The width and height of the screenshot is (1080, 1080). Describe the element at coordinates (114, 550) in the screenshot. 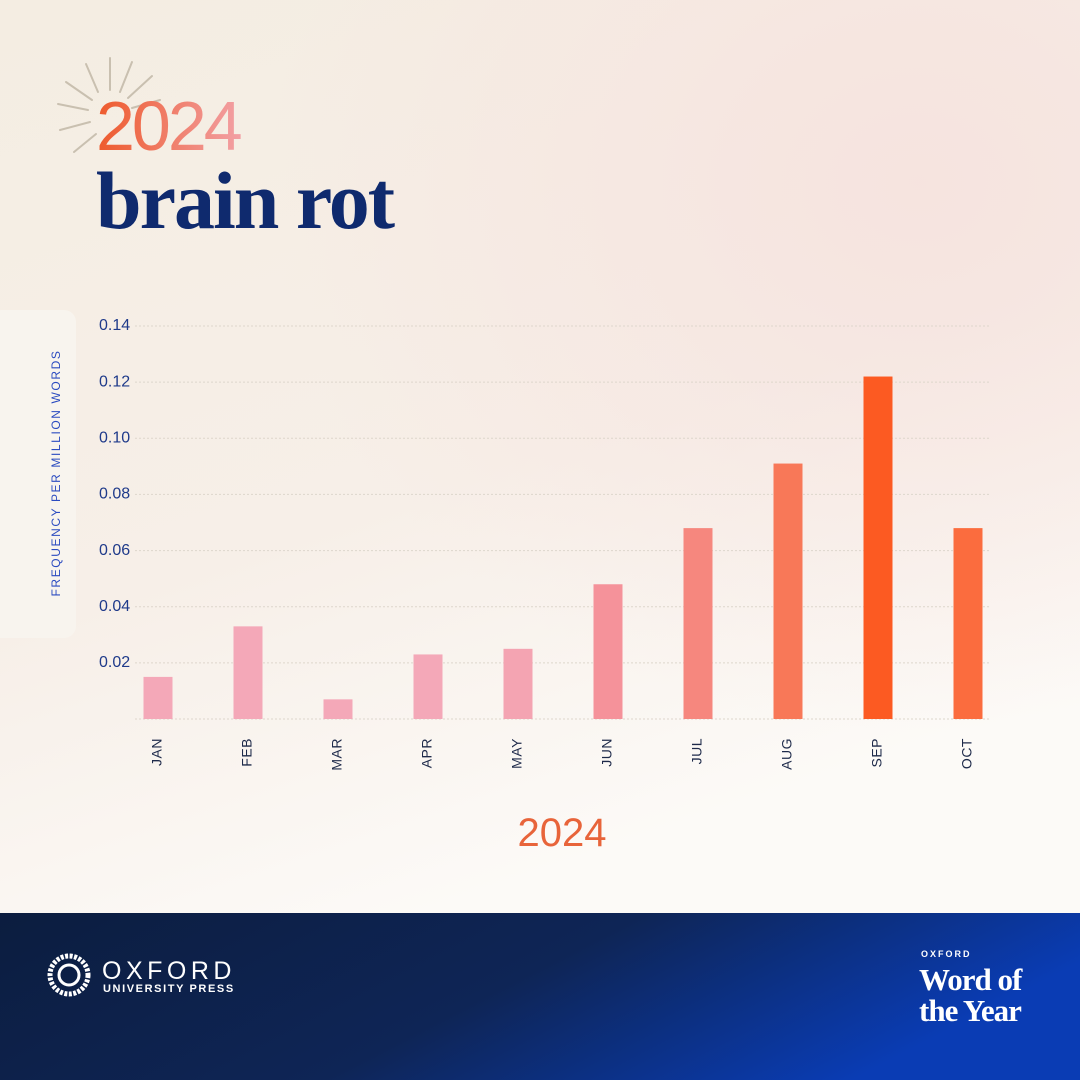

I see `y-tick-label: 0.06` at that location.